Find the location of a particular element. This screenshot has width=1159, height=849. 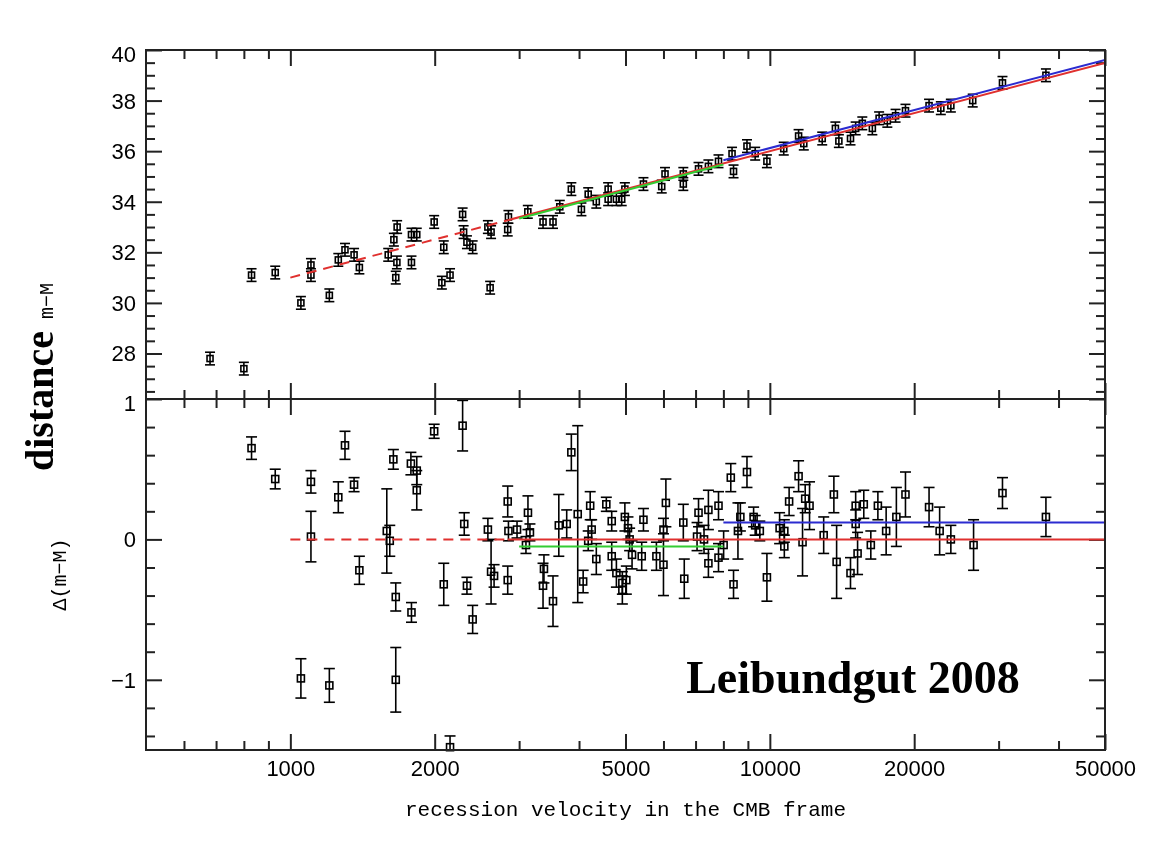

x-tick-label: 50000 is located at coordinates (1105, 768).